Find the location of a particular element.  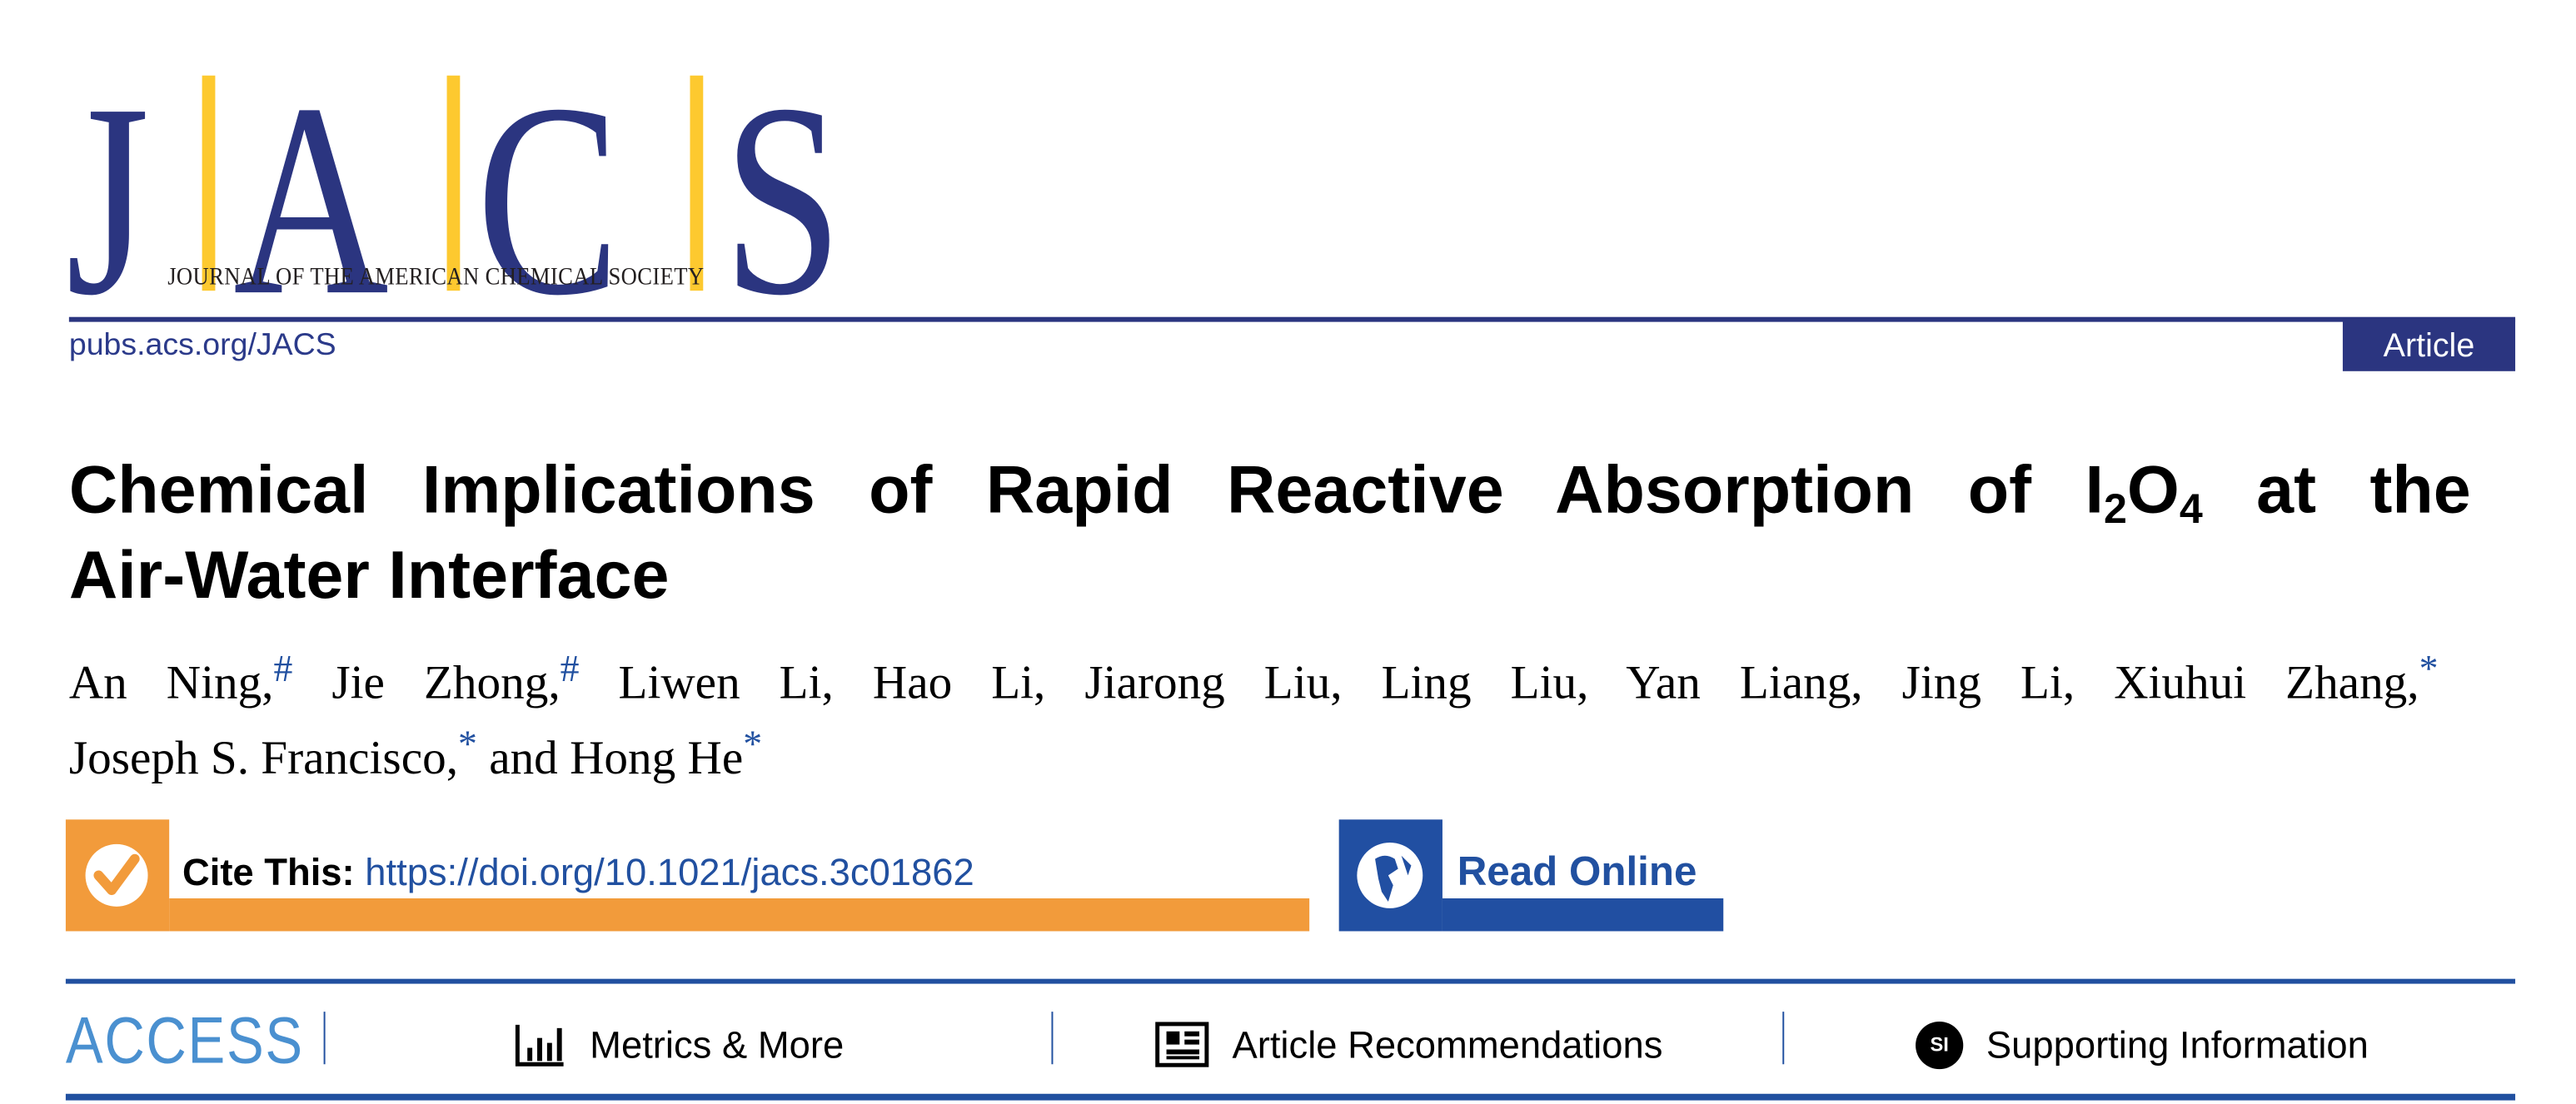

title-subscript: 4 is located at coordinates (2191, 509).